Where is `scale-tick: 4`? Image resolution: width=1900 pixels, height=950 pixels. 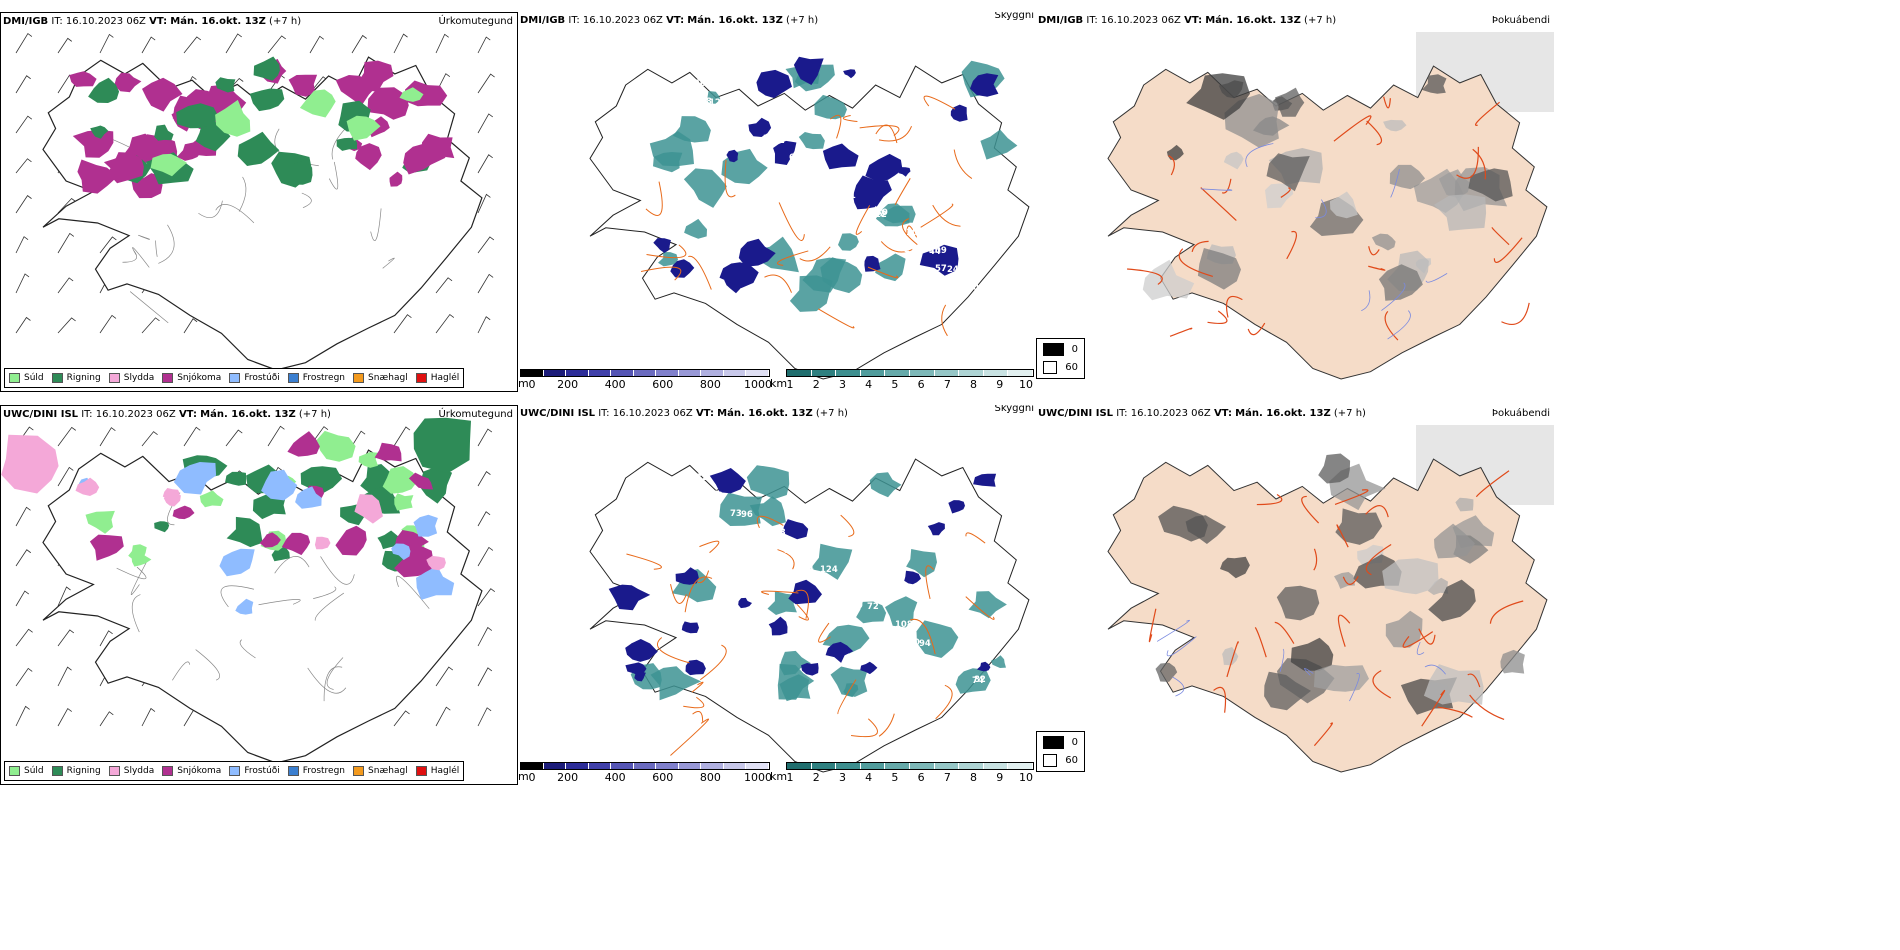 scale-tick: 4 is located at coordinates (869, 777).